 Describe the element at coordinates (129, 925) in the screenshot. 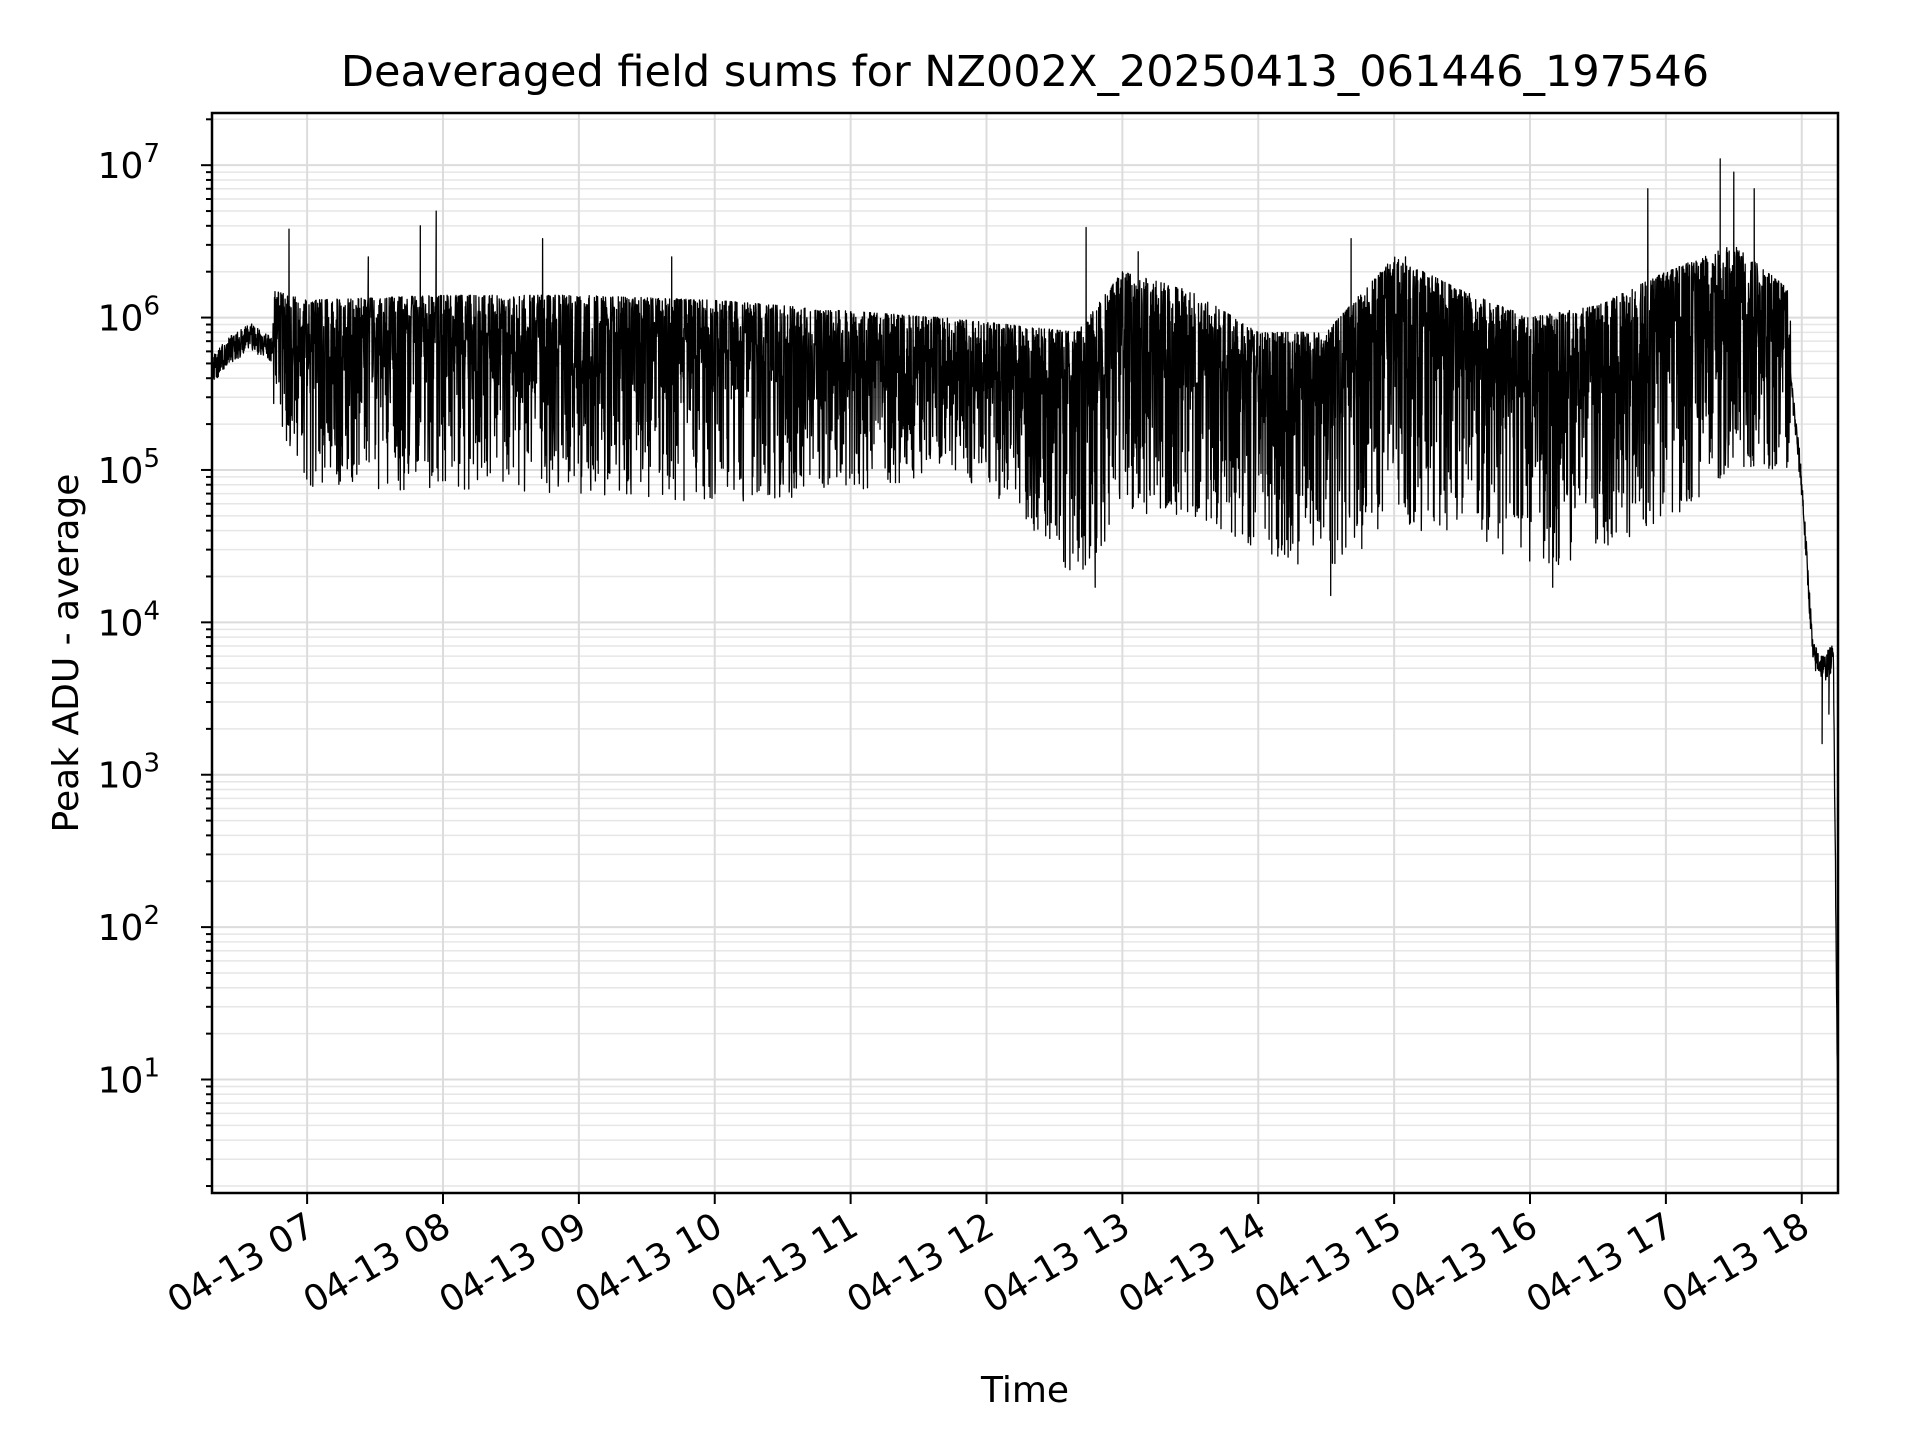

I see `y-tick-label: 10²` at that location.